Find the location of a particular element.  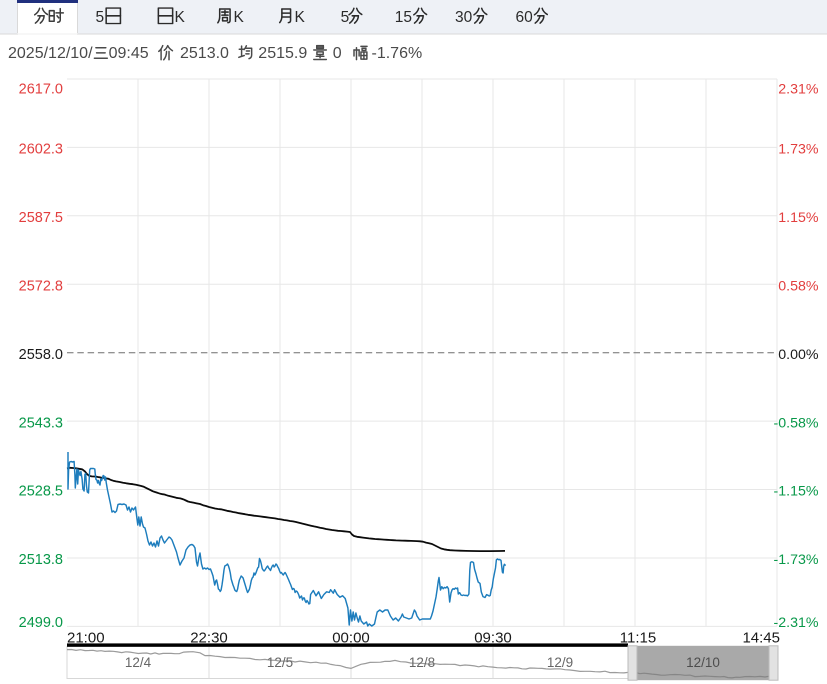

svg-text: -0.58% is located at coordinates (796, 423).